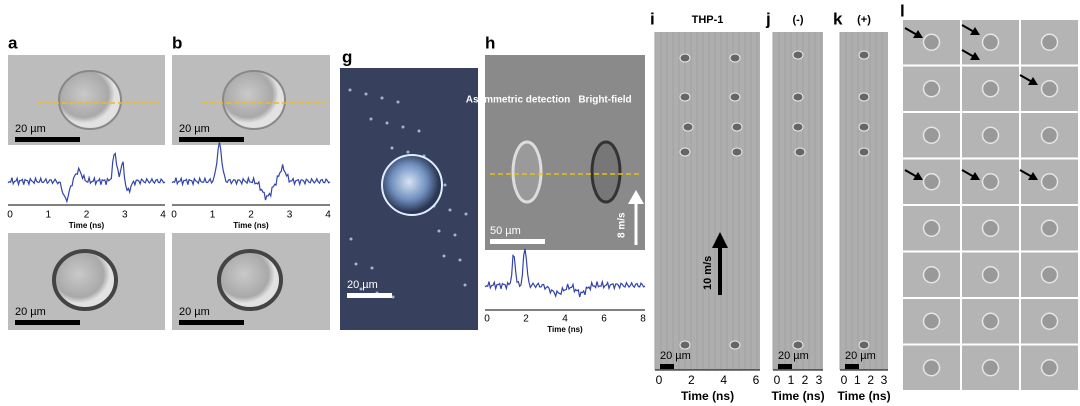 This screenshot has width=1080, height=406. What do you see at coordinates (290, 215) in the screenshot?
I see `x-tick-label: 3` at bounding box center [290, 215].